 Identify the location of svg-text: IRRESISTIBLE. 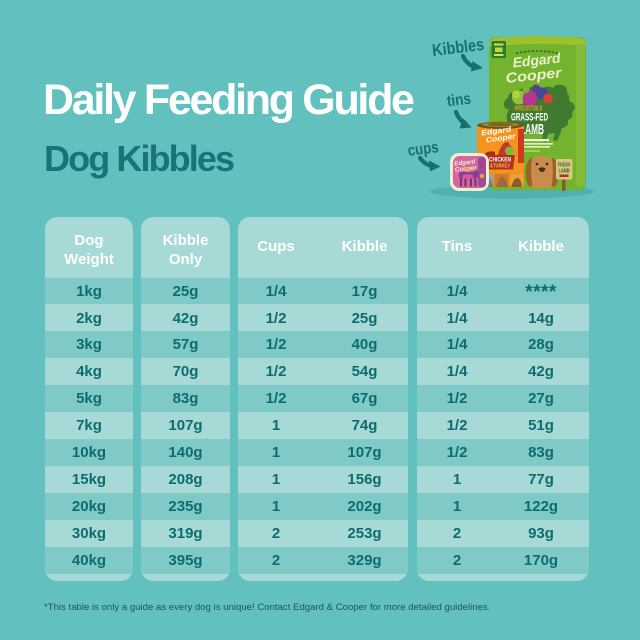
(529, 109).